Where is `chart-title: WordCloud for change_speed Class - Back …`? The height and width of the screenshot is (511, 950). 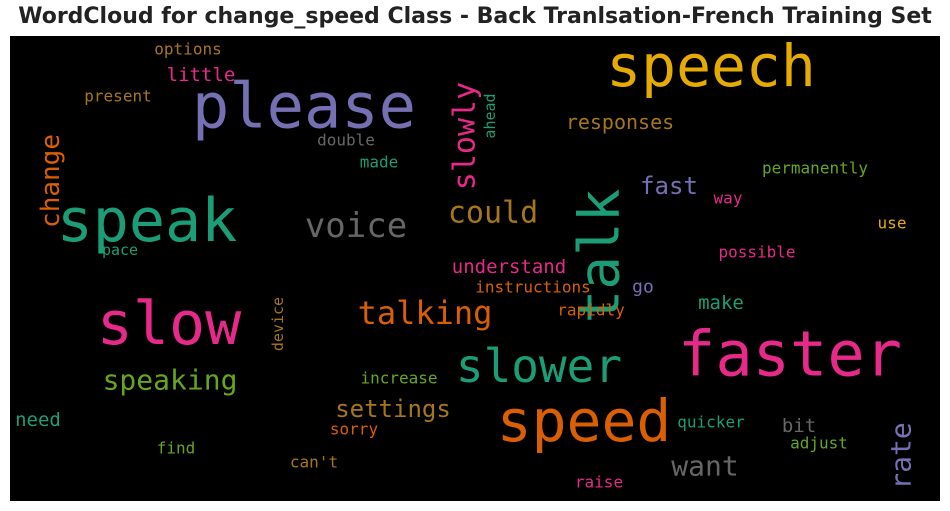 chart-title: WordCloud for change_speed Class - Back … is located at coordinates (475, 16).